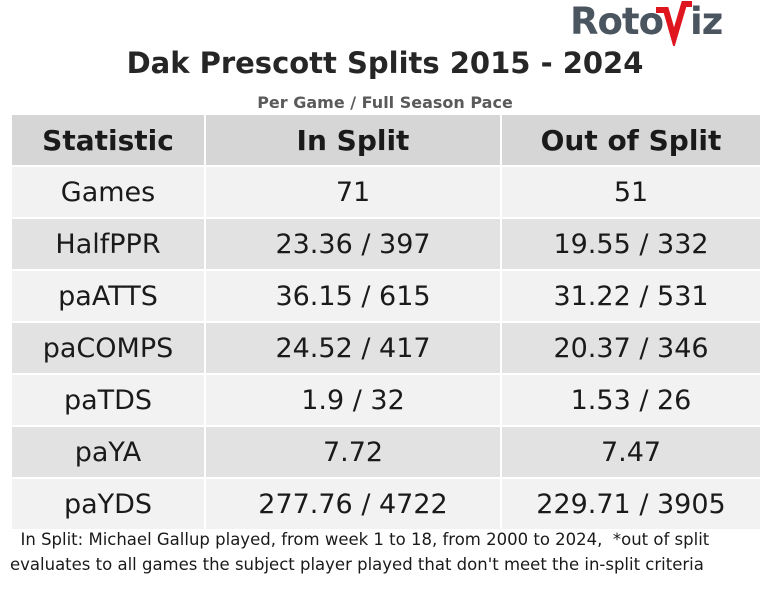  What do you see at coordinates (385, 63) in the screenshot?
I see `chart-title: Dak Prescott Splits 2015 - 2024` at bounding box center [385, 63].